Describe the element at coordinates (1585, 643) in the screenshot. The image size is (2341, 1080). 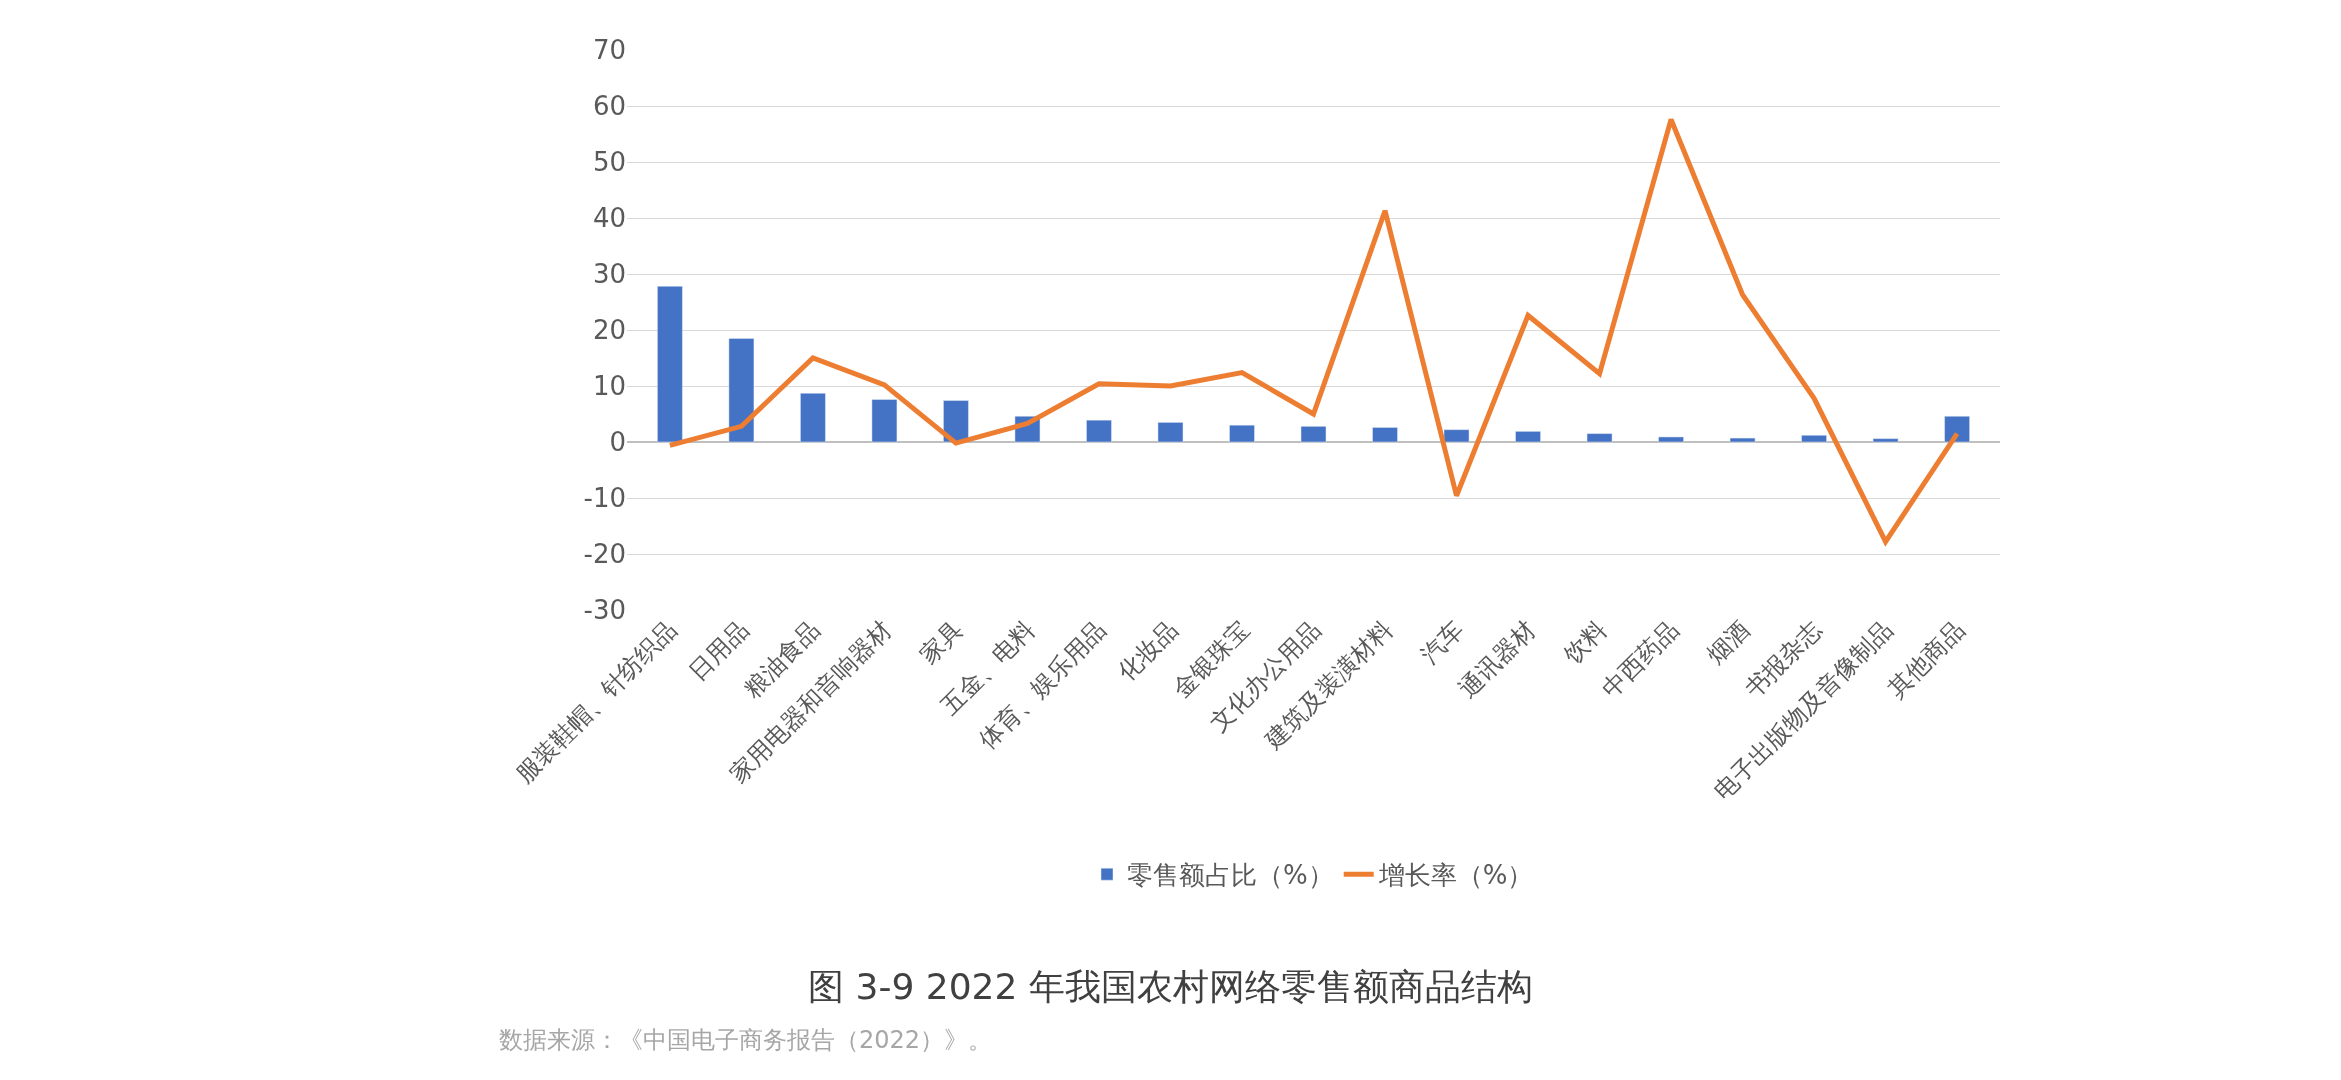
I see `x-tick-label: 饮料` at that location.